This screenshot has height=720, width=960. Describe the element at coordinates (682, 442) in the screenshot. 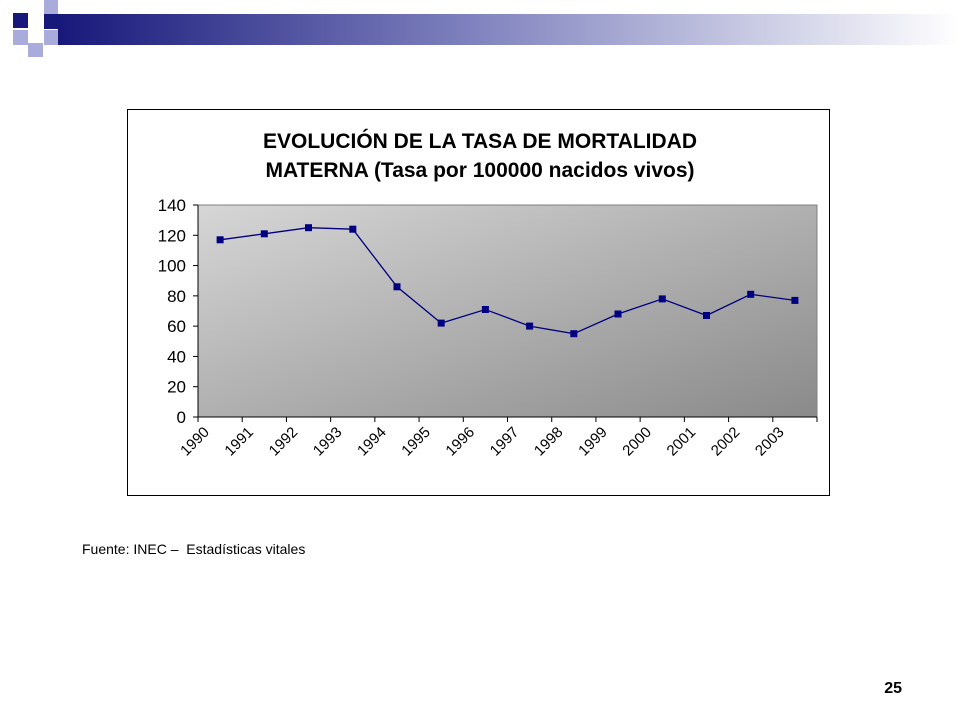

I see `x-tick-label: 2001` at that location.